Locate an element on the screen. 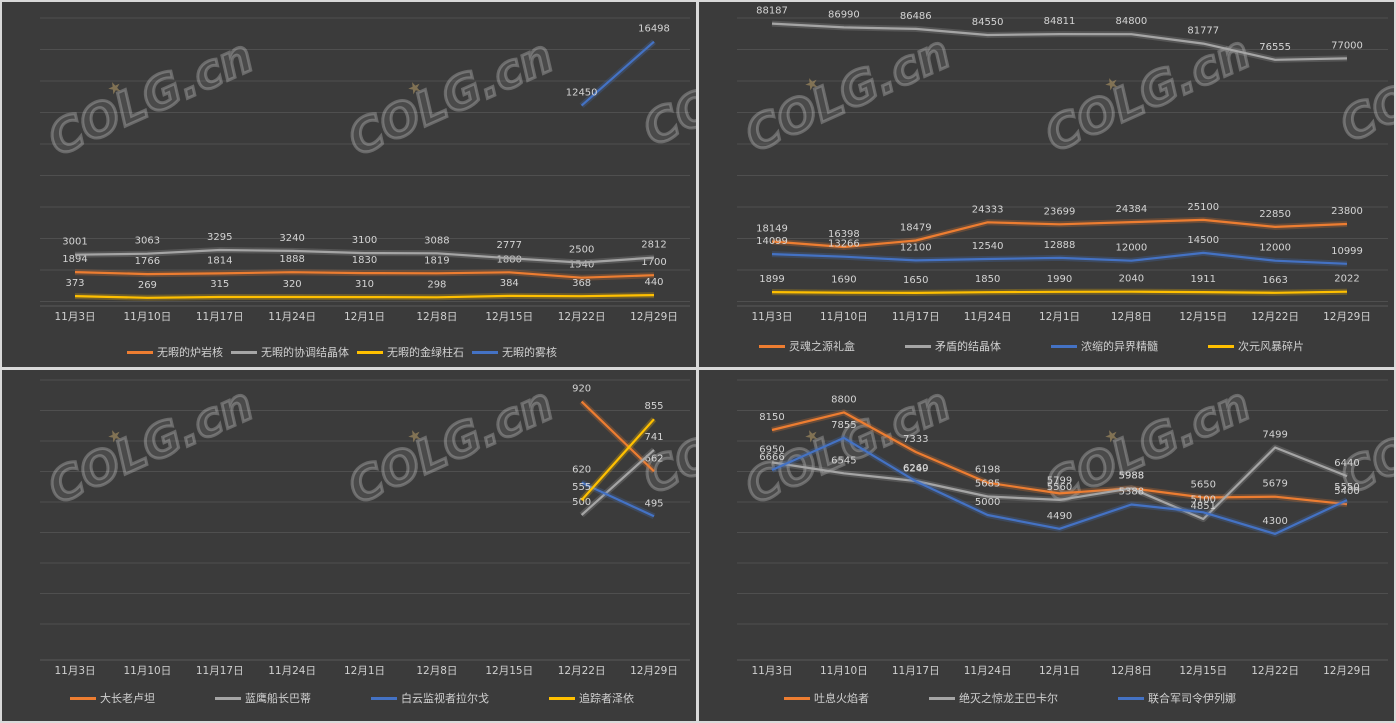  legend-label: 蓝鹰船长巴蒂 is located at coordinates (278, 698).